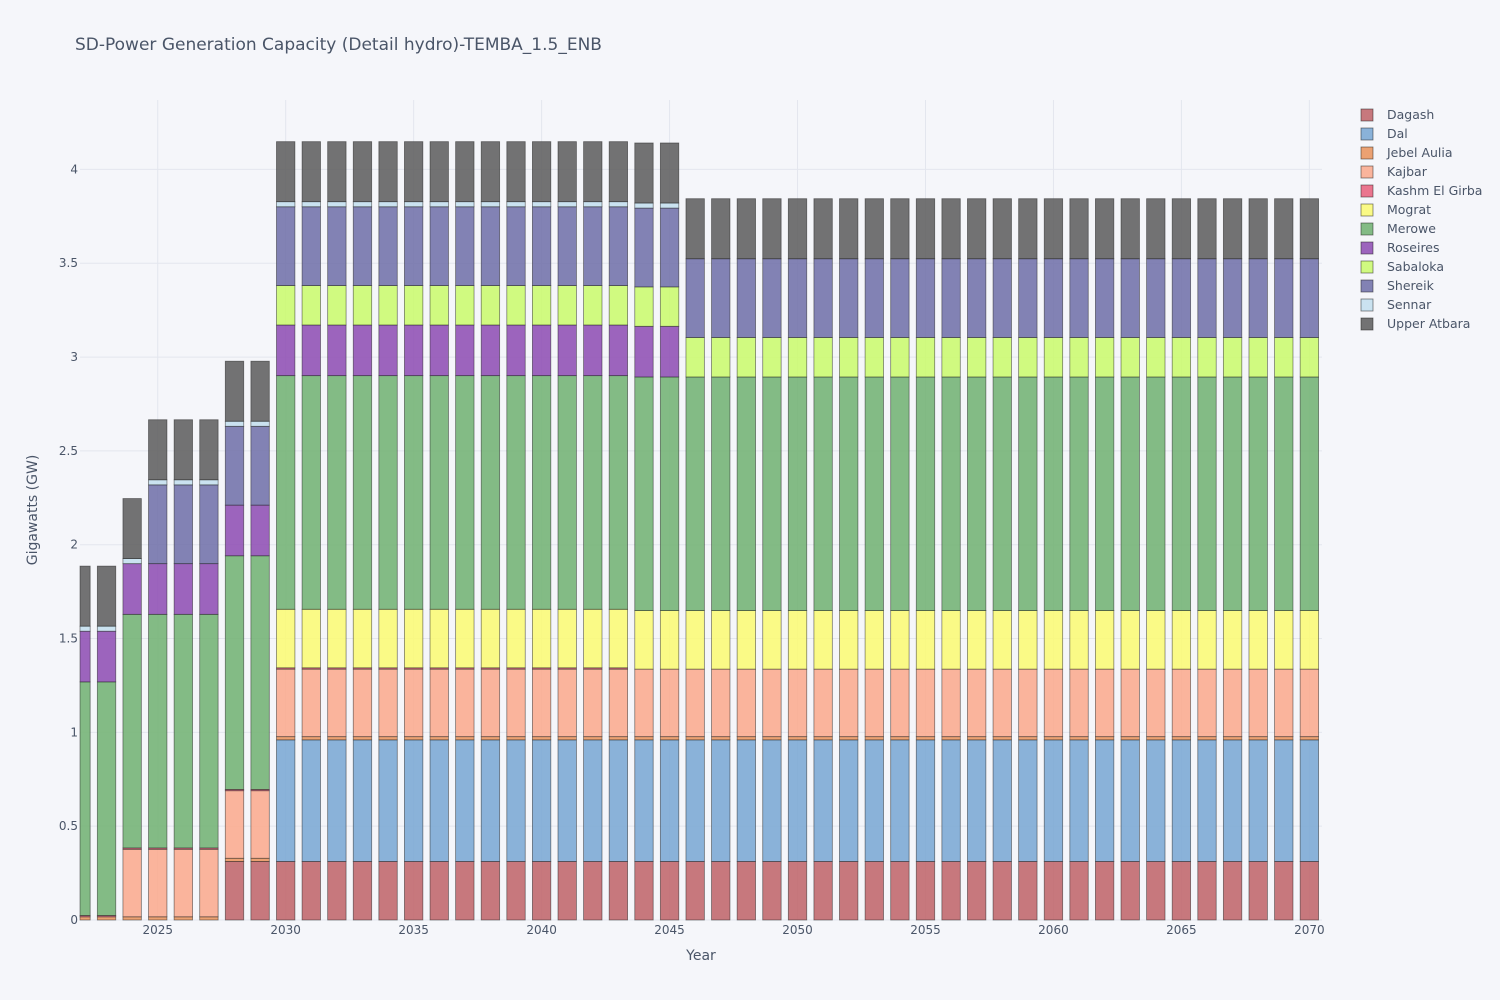 Image resolution: width=1500 pixels, height=1000 pixels. I want to click on bar-stack-2054, so click(900, 559).